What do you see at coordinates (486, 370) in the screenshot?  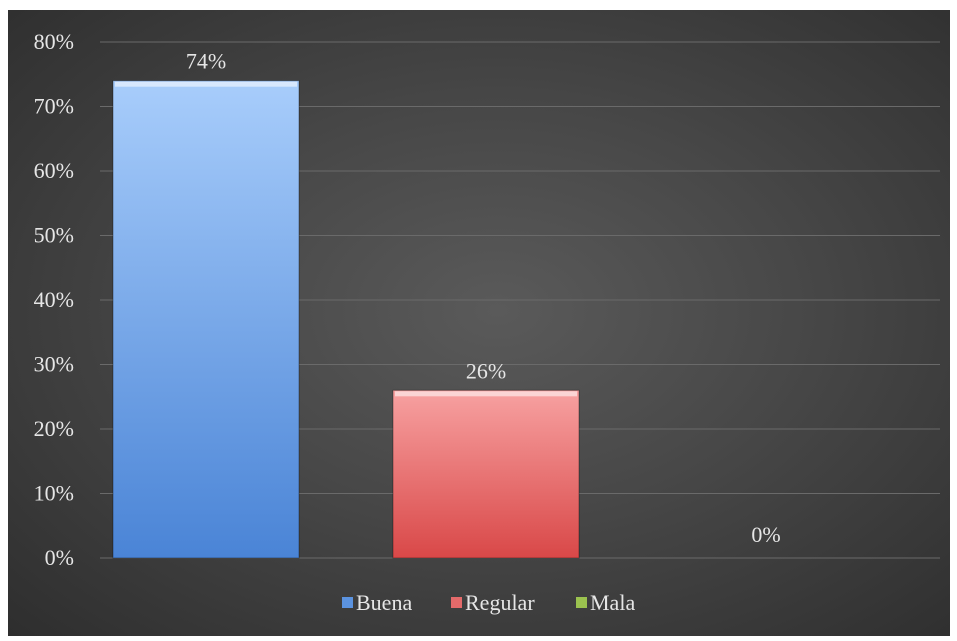 I see `data-label: 26%` at bounding box center [486, 370].